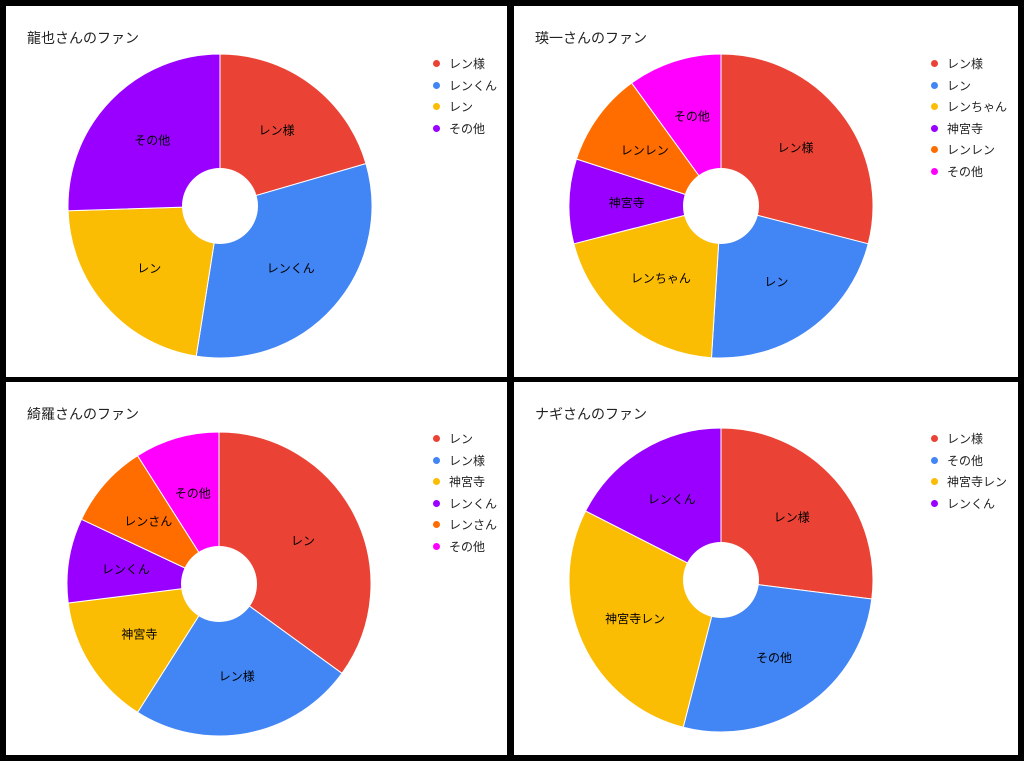 Image resolution: width=1024 pixels, height=761 pixels. What do you see at coordinates (627, 202) in the screenshot?
I see `slice-label-4: 神宮寺` at bounding box center [627, 202].